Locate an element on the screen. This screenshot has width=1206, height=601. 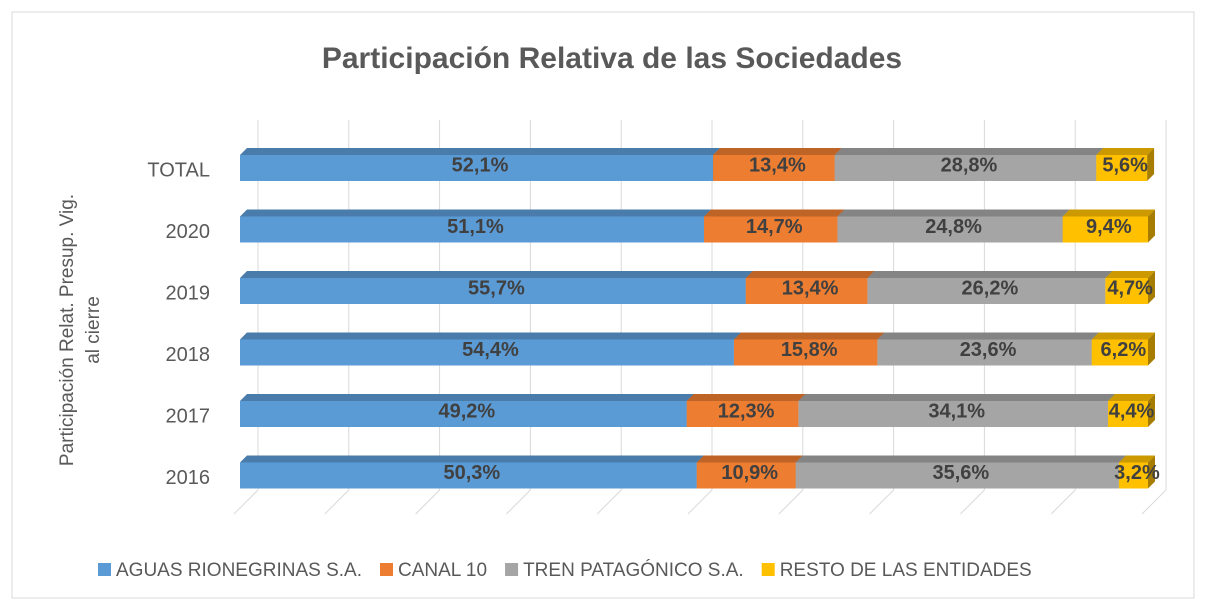
y-axis-title: al cierre is located at coordinates (93, 330).